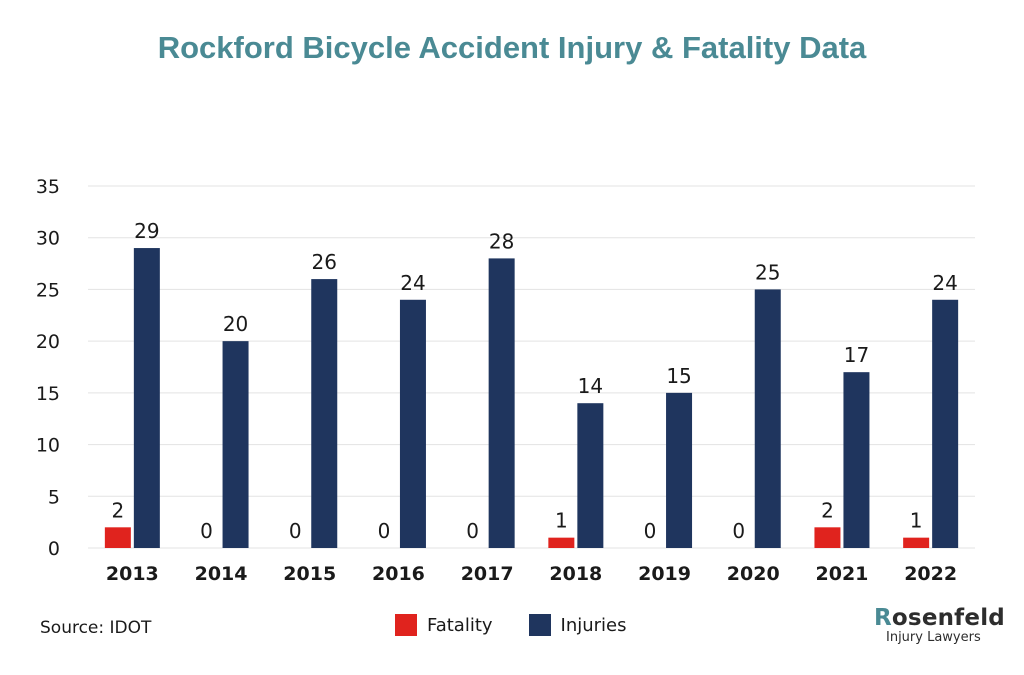  What do you see at coordinates (678, 376) in the screenshot?
I see `data-label-injuries-2019: 15` at bounding box center [678, 376].